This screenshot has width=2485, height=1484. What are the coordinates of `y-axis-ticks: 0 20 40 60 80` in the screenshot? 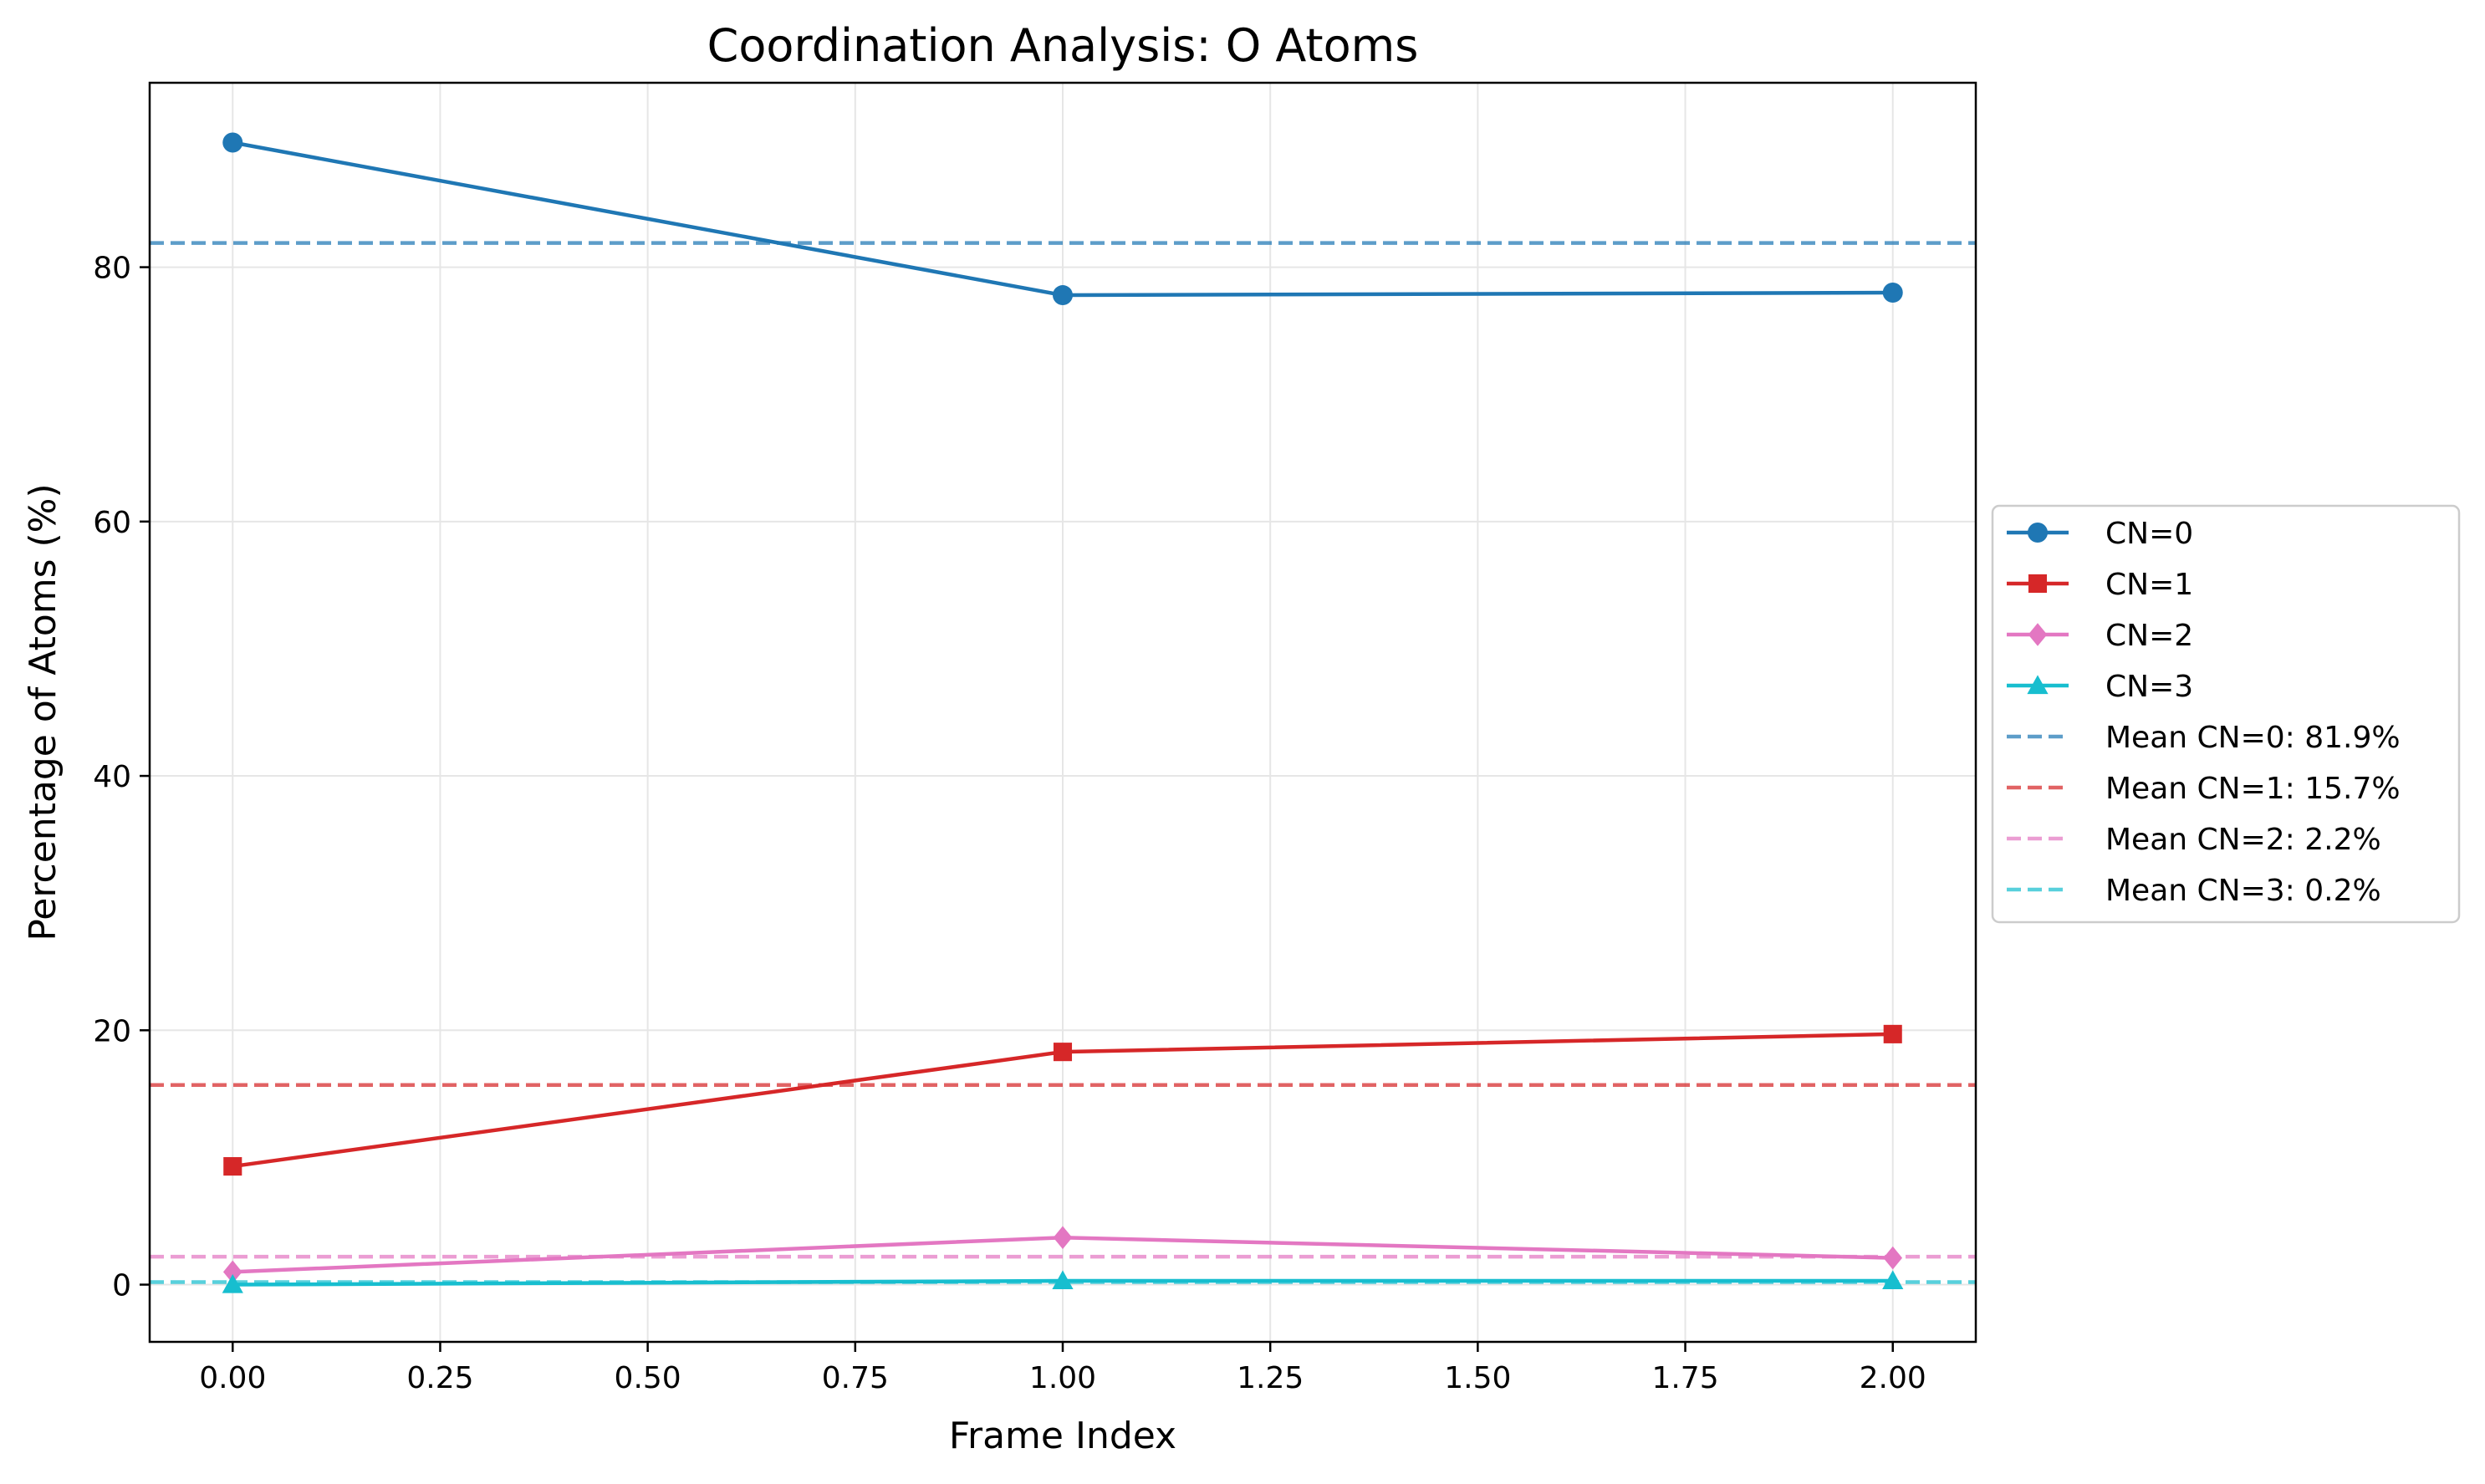 It's located at (121, 777).